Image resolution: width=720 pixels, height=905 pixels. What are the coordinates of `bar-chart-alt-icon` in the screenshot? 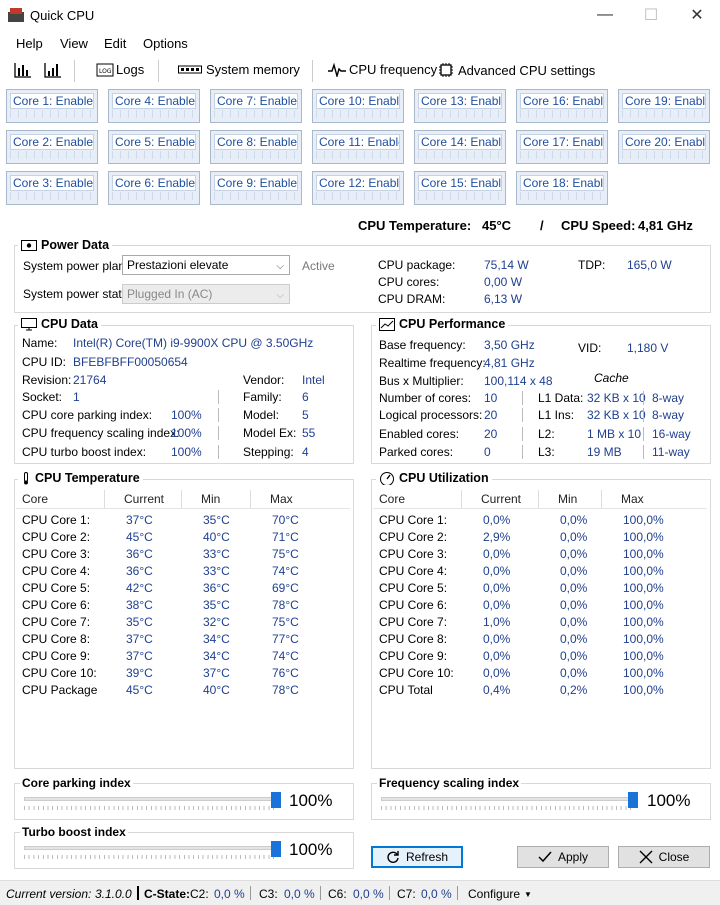 It's located at (53, 70).